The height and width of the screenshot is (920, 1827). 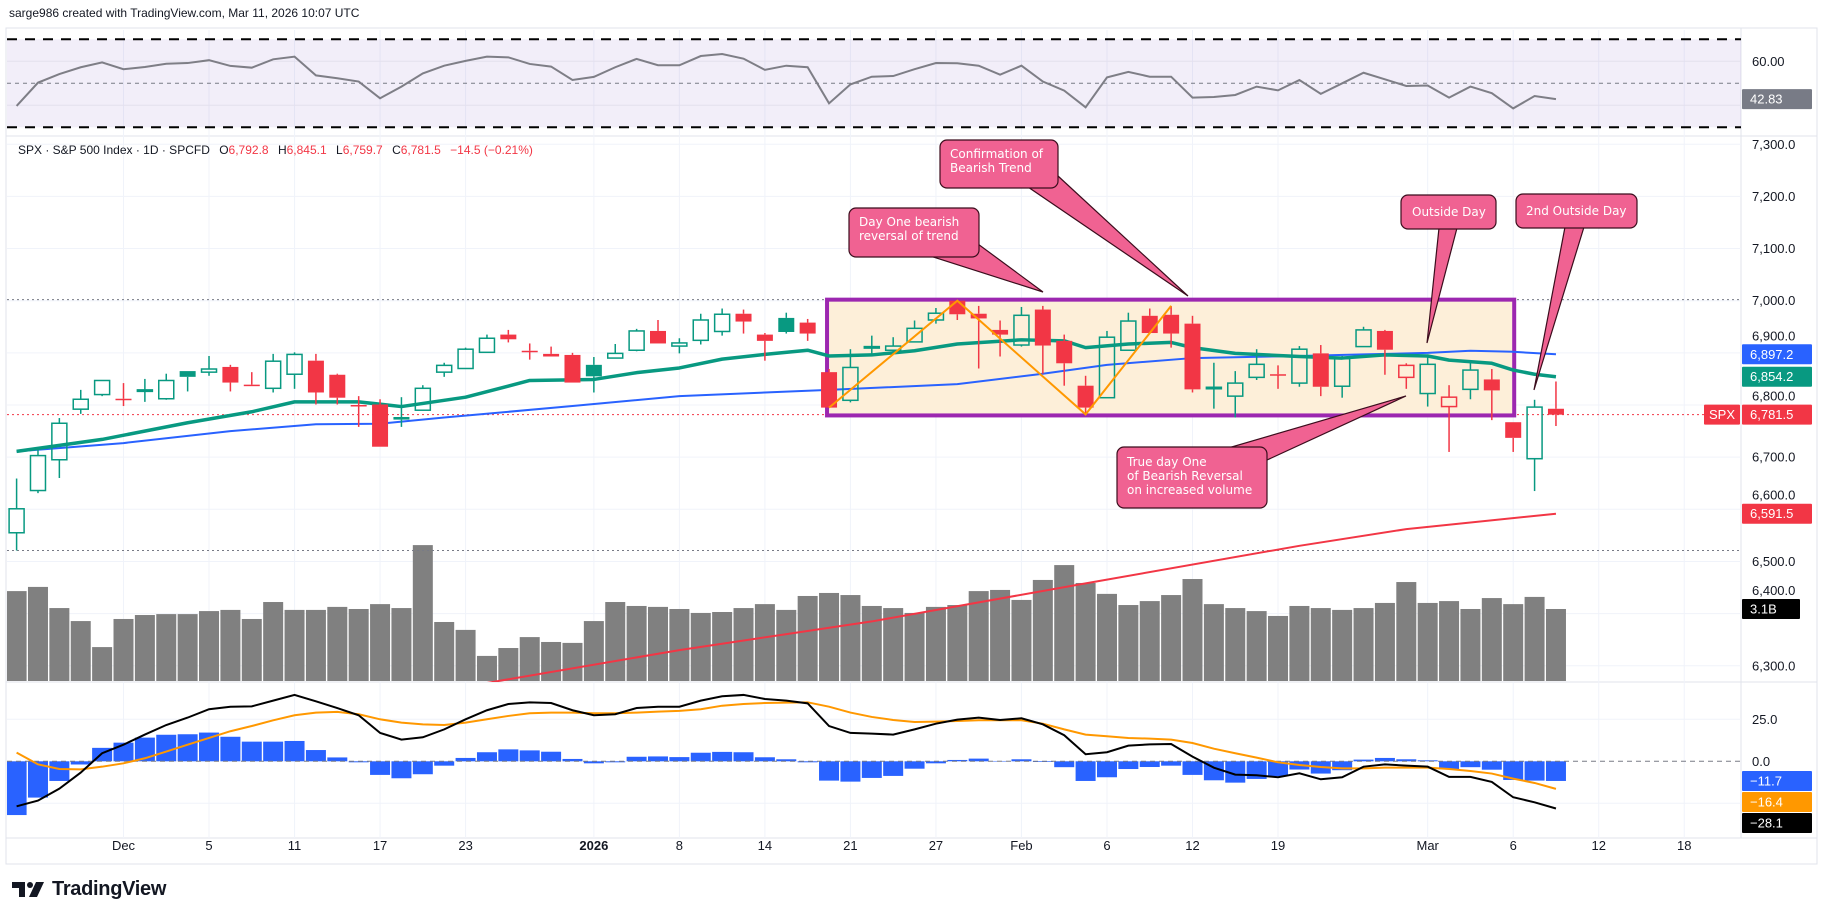 I want to click on zigzag-line, so click(x=1000, y=357).